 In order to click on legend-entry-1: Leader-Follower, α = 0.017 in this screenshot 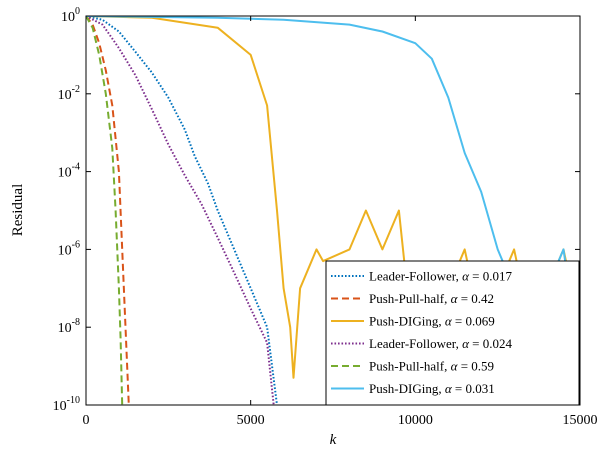, I will do `click(441, 276)`.